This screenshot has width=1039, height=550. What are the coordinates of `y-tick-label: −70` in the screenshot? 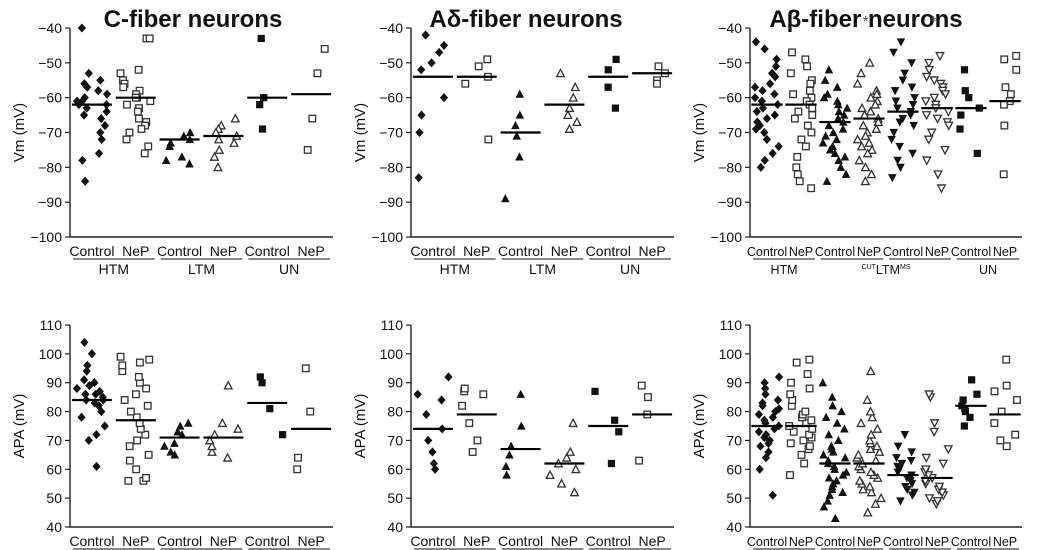 It's located at (730, 133).